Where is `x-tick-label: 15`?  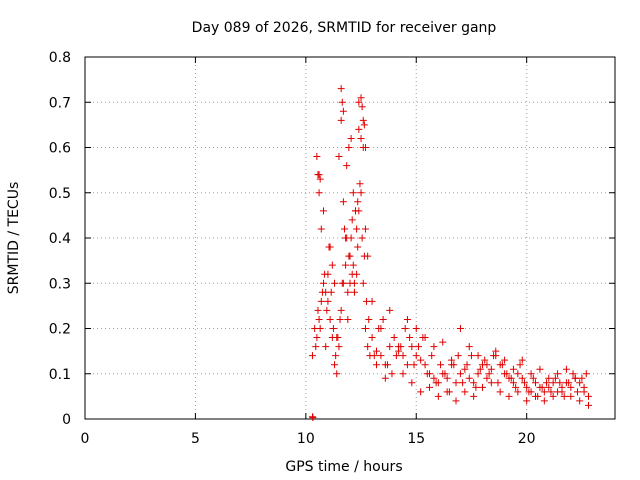 x-tick-label: 15 is located at coordinates (416, 439).